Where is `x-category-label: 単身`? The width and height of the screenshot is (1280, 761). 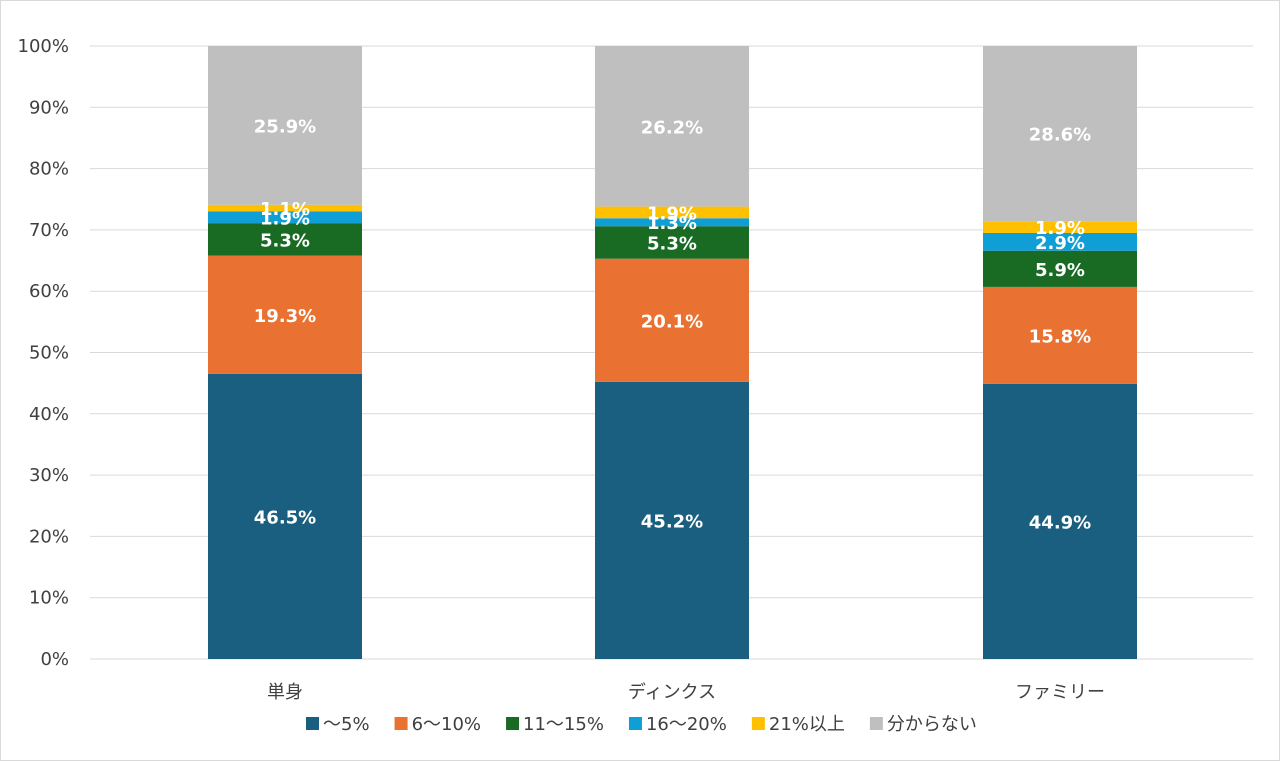 x-category-label: 単身 is located at coordinates (285, 692).